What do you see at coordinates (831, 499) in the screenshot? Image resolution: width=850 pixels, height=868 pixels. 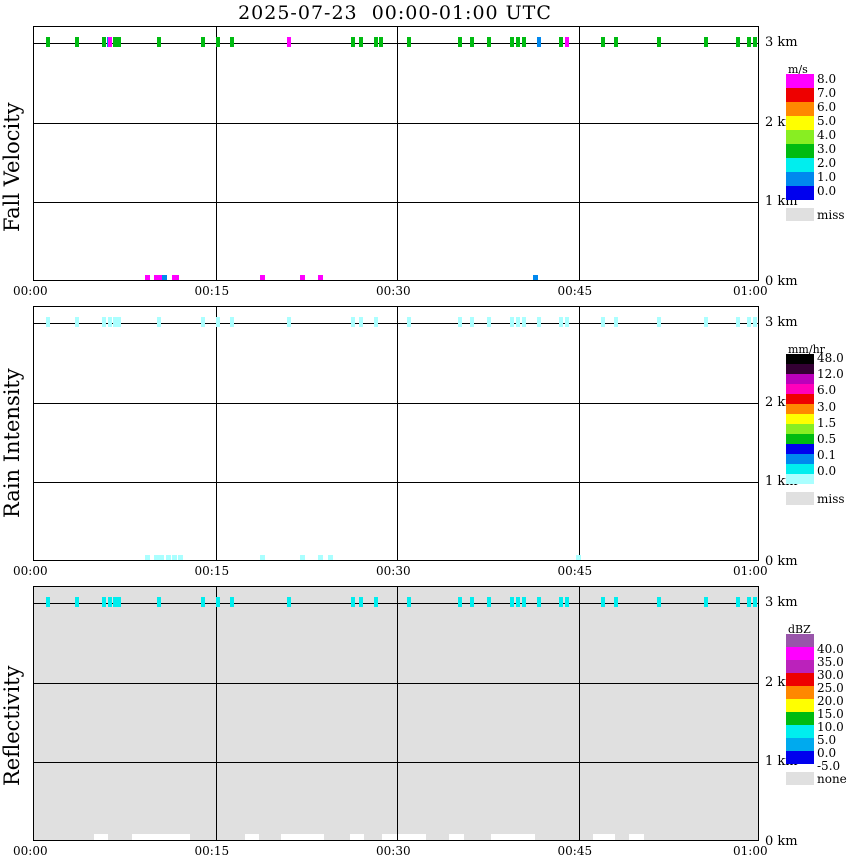 I see `colorbar-missing-label: miss` at bounding box center [831, 499].